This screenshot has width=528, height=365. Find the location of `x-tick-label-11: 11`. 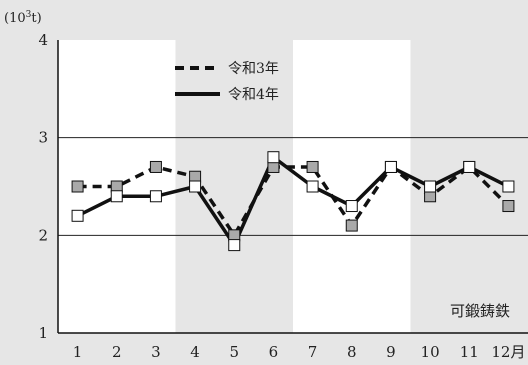

x-tick-label-11: 11 is located at coordinates (469, 352).